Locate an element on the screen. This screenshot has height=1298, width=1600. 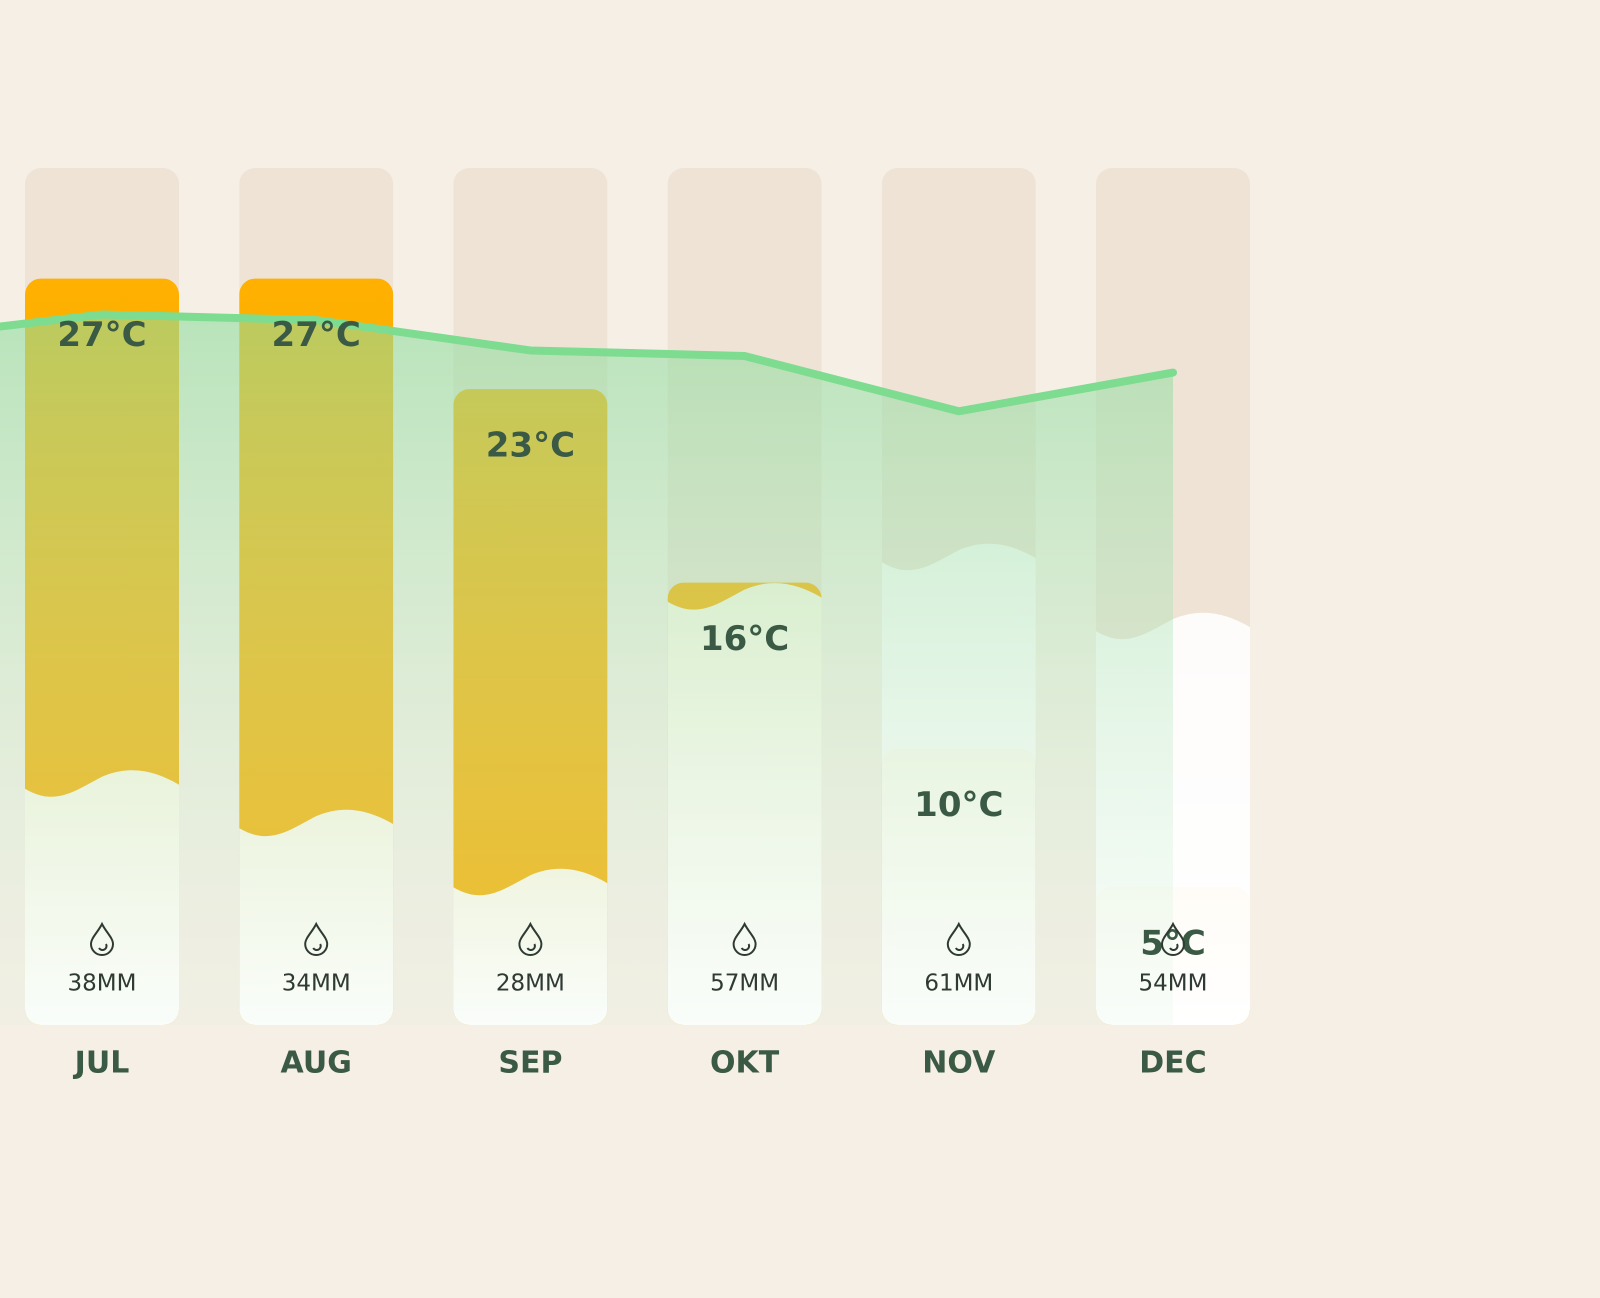
precipitation-label: 38MM is located at coordinates (102, 984).